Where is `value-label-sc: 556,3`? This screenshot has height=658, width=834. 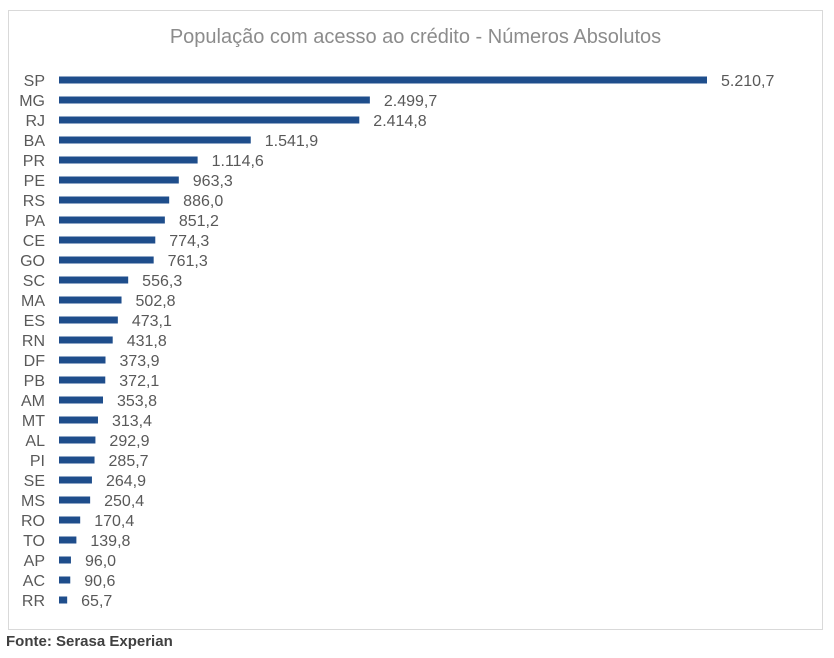 value-label-sc: 556,3 is located at coordinates (162, 281).